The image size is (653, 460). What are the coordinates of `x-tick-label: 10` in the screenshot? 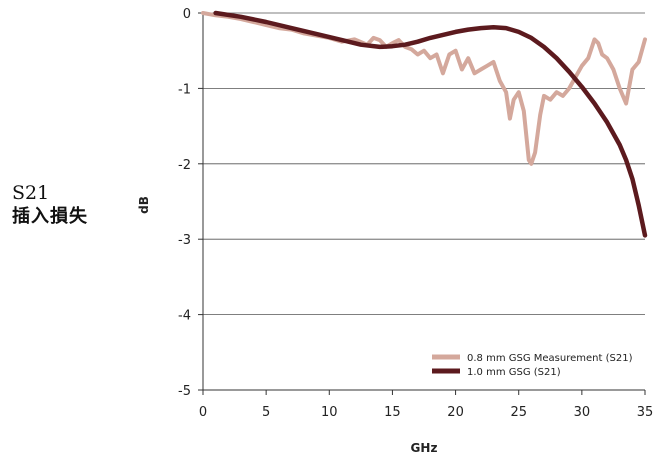 It's located at (329, 412).